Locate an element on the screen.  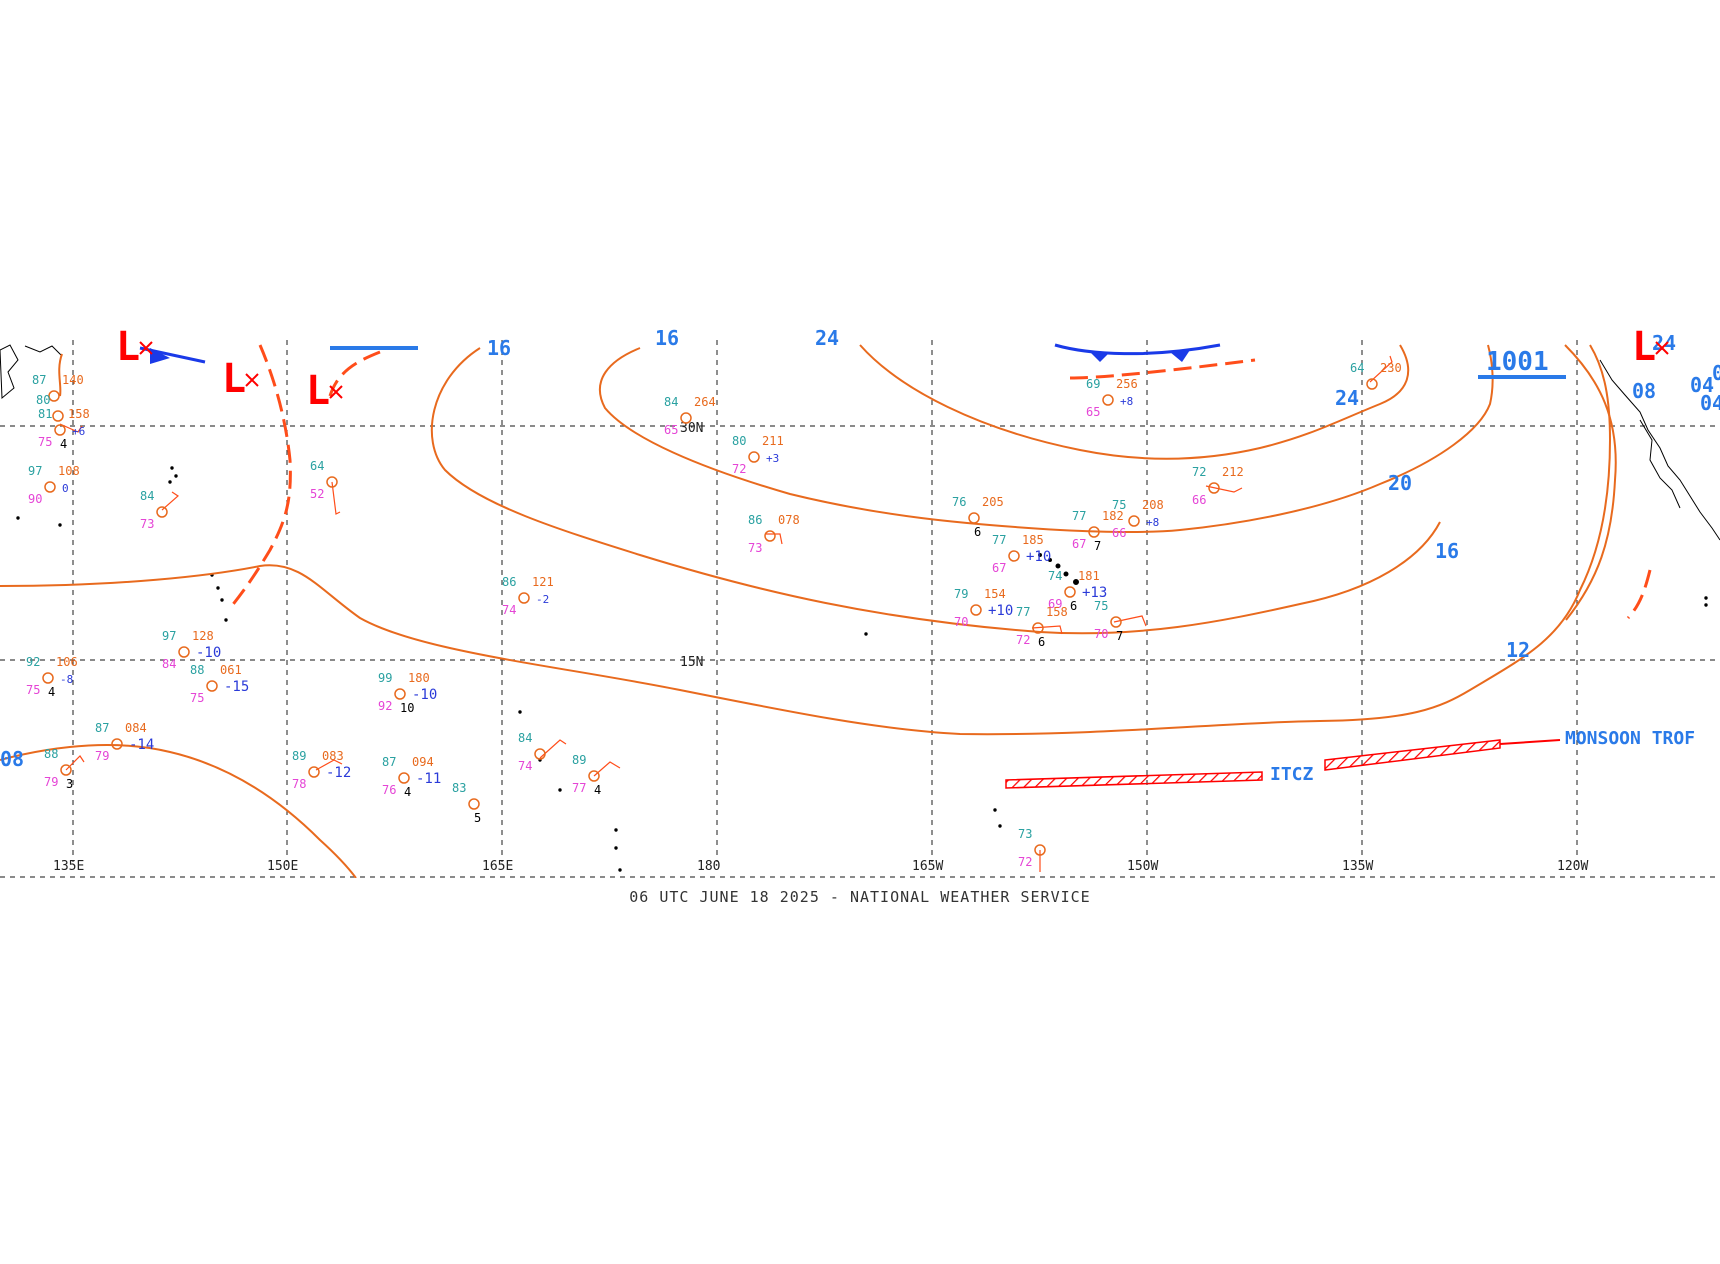
station-dewpoint: 77 is located at coordinates (579, 788).